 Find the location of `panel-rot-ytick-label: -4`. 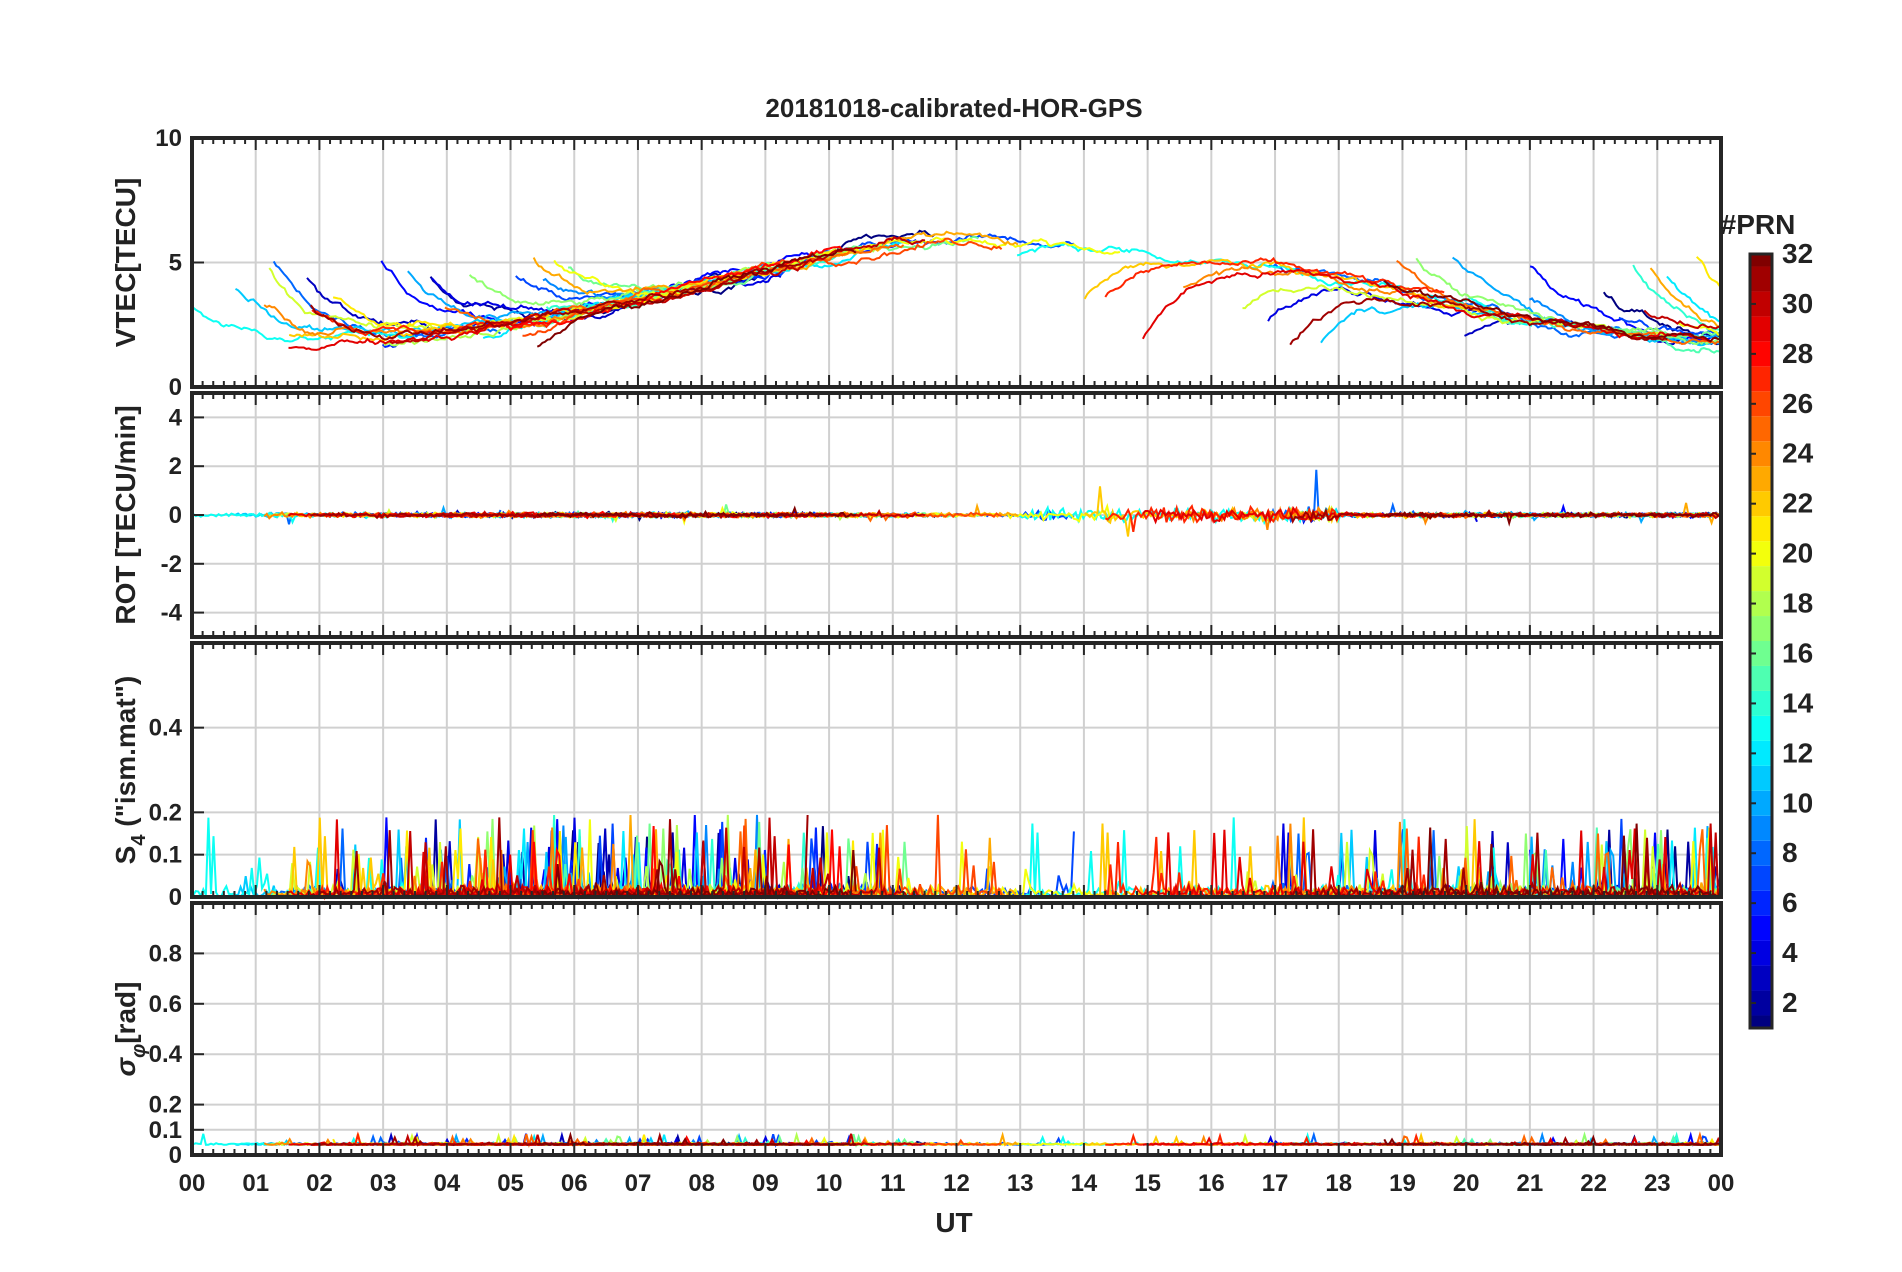

panel-rot-ytick-label: -4 is located at coordinates (172, 613).